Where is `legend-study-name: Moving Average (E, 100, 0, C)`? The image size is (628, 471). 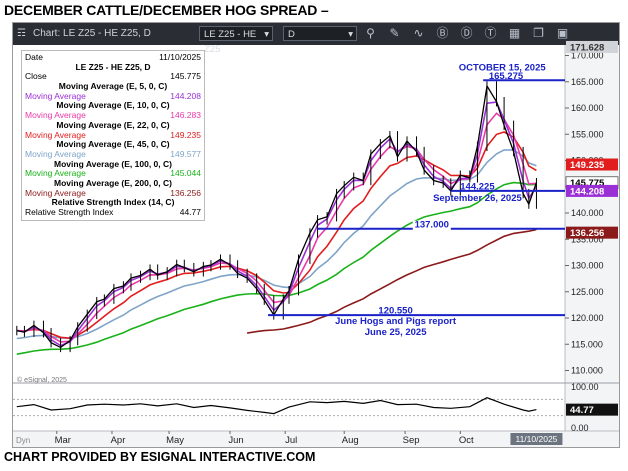
legend-study-name: Moving Average (E, 100, 0, C) is located at coordinates (113, 163).